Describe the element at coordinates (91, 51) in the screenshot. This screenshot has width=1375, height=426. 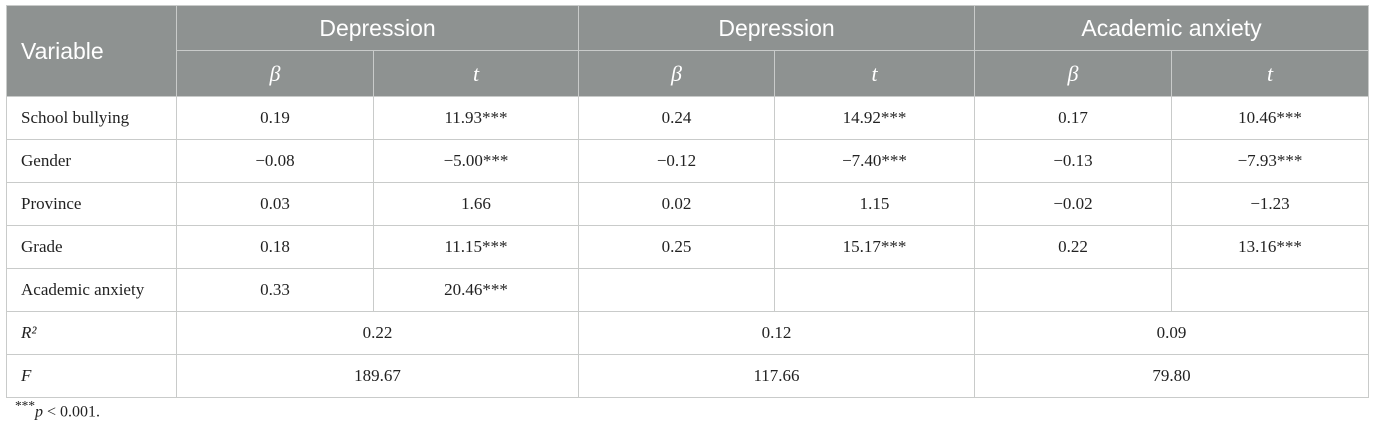
I see `header-variable: Variable` at that location.